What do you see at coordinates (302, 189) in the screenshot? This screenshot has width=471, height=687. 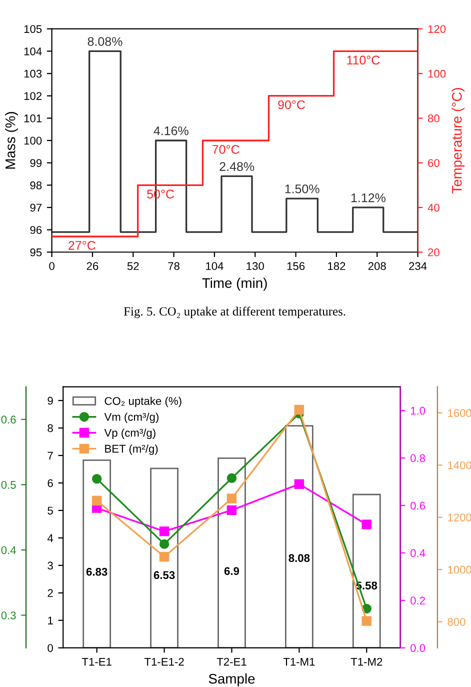 I see `annotation: 1.50%` at bounding box center [302, 189].